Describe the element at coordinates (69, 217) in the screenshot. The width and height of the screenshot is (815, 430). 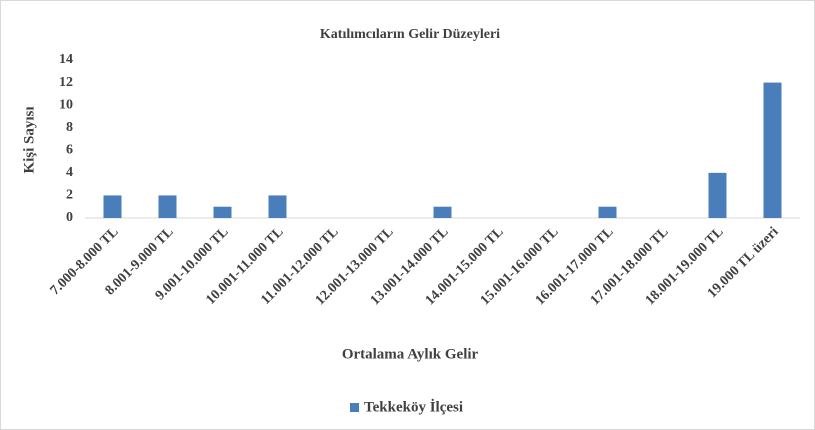
I see `y-tick-label: 0` at that location.